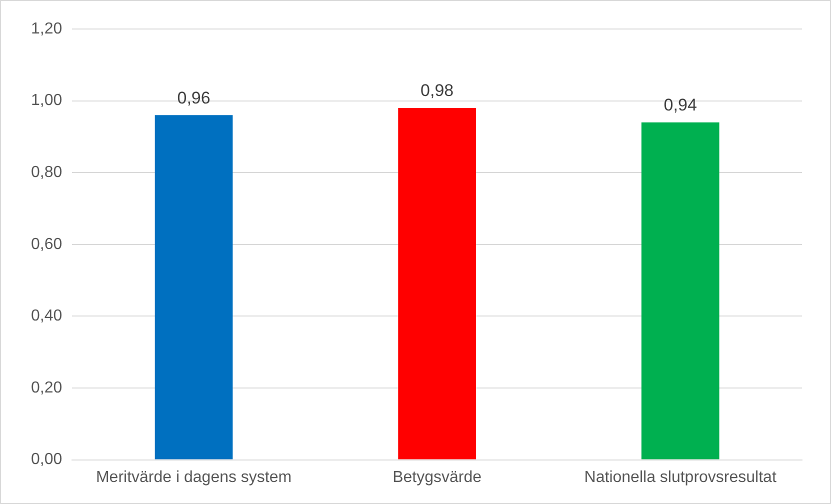 The height and width of the screenshot is (504, 831). Describe the element at coordinates (46, 316) in the screenshot. I see `y-tick-label: 0,40` at that location.